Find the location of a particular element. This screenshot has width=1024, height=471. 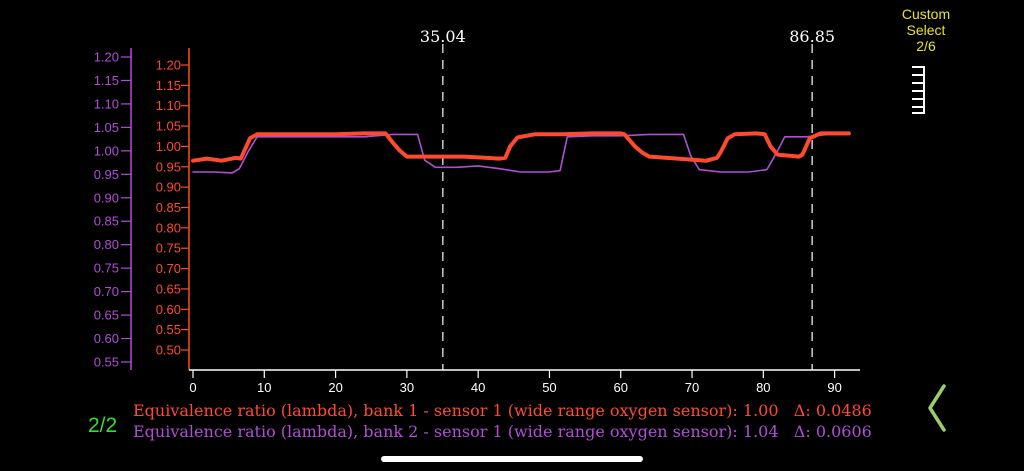

right-y-tick-label: 0.95 is located at coordinates (168, 166).